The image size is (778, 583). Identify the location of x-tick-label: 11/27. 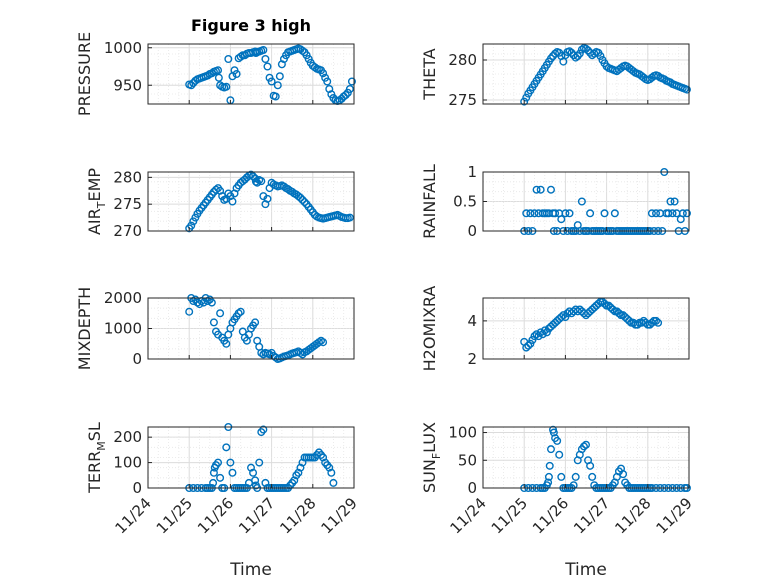
(256, 515).